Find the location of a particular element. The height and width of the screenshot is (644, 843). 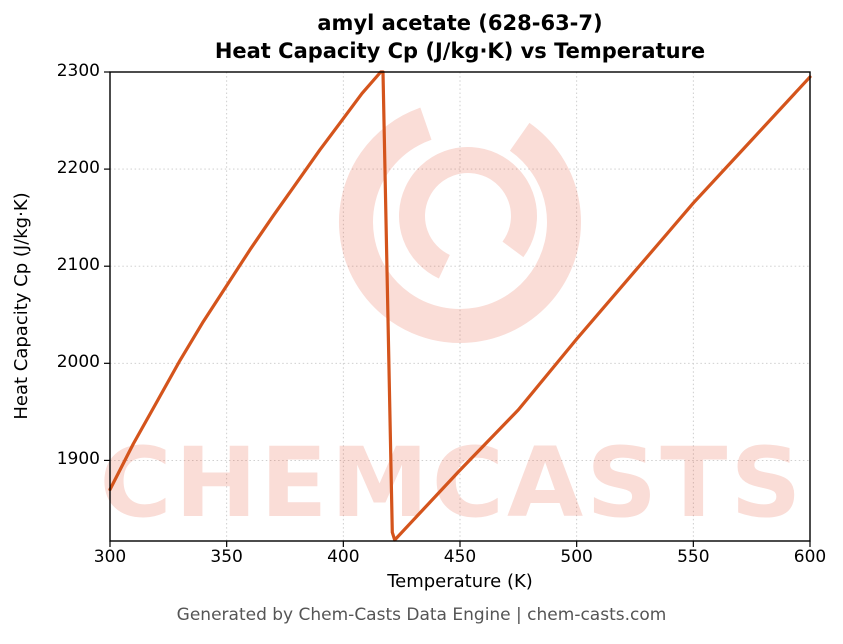

x-tick-label: 600 is located at coordinates (810, 557).